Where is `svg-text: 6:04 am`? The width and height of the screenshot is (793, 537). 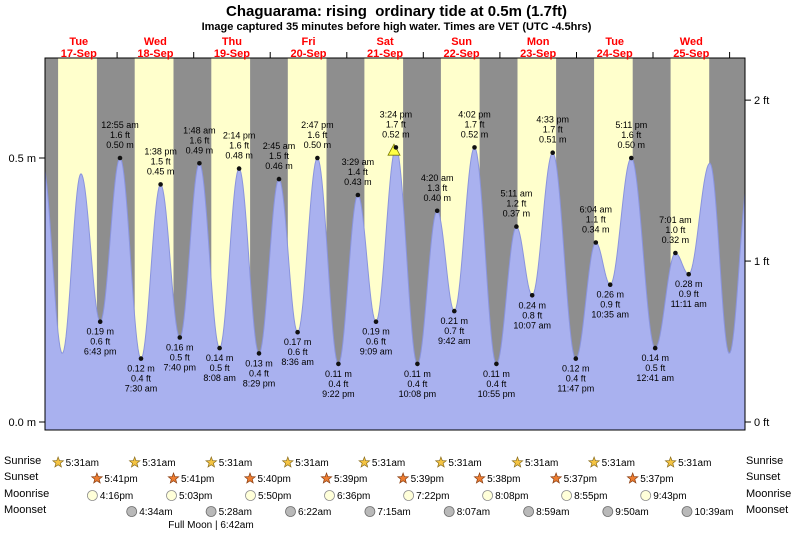
svg-text: 6:04 am is located at coordinates (596, 210).